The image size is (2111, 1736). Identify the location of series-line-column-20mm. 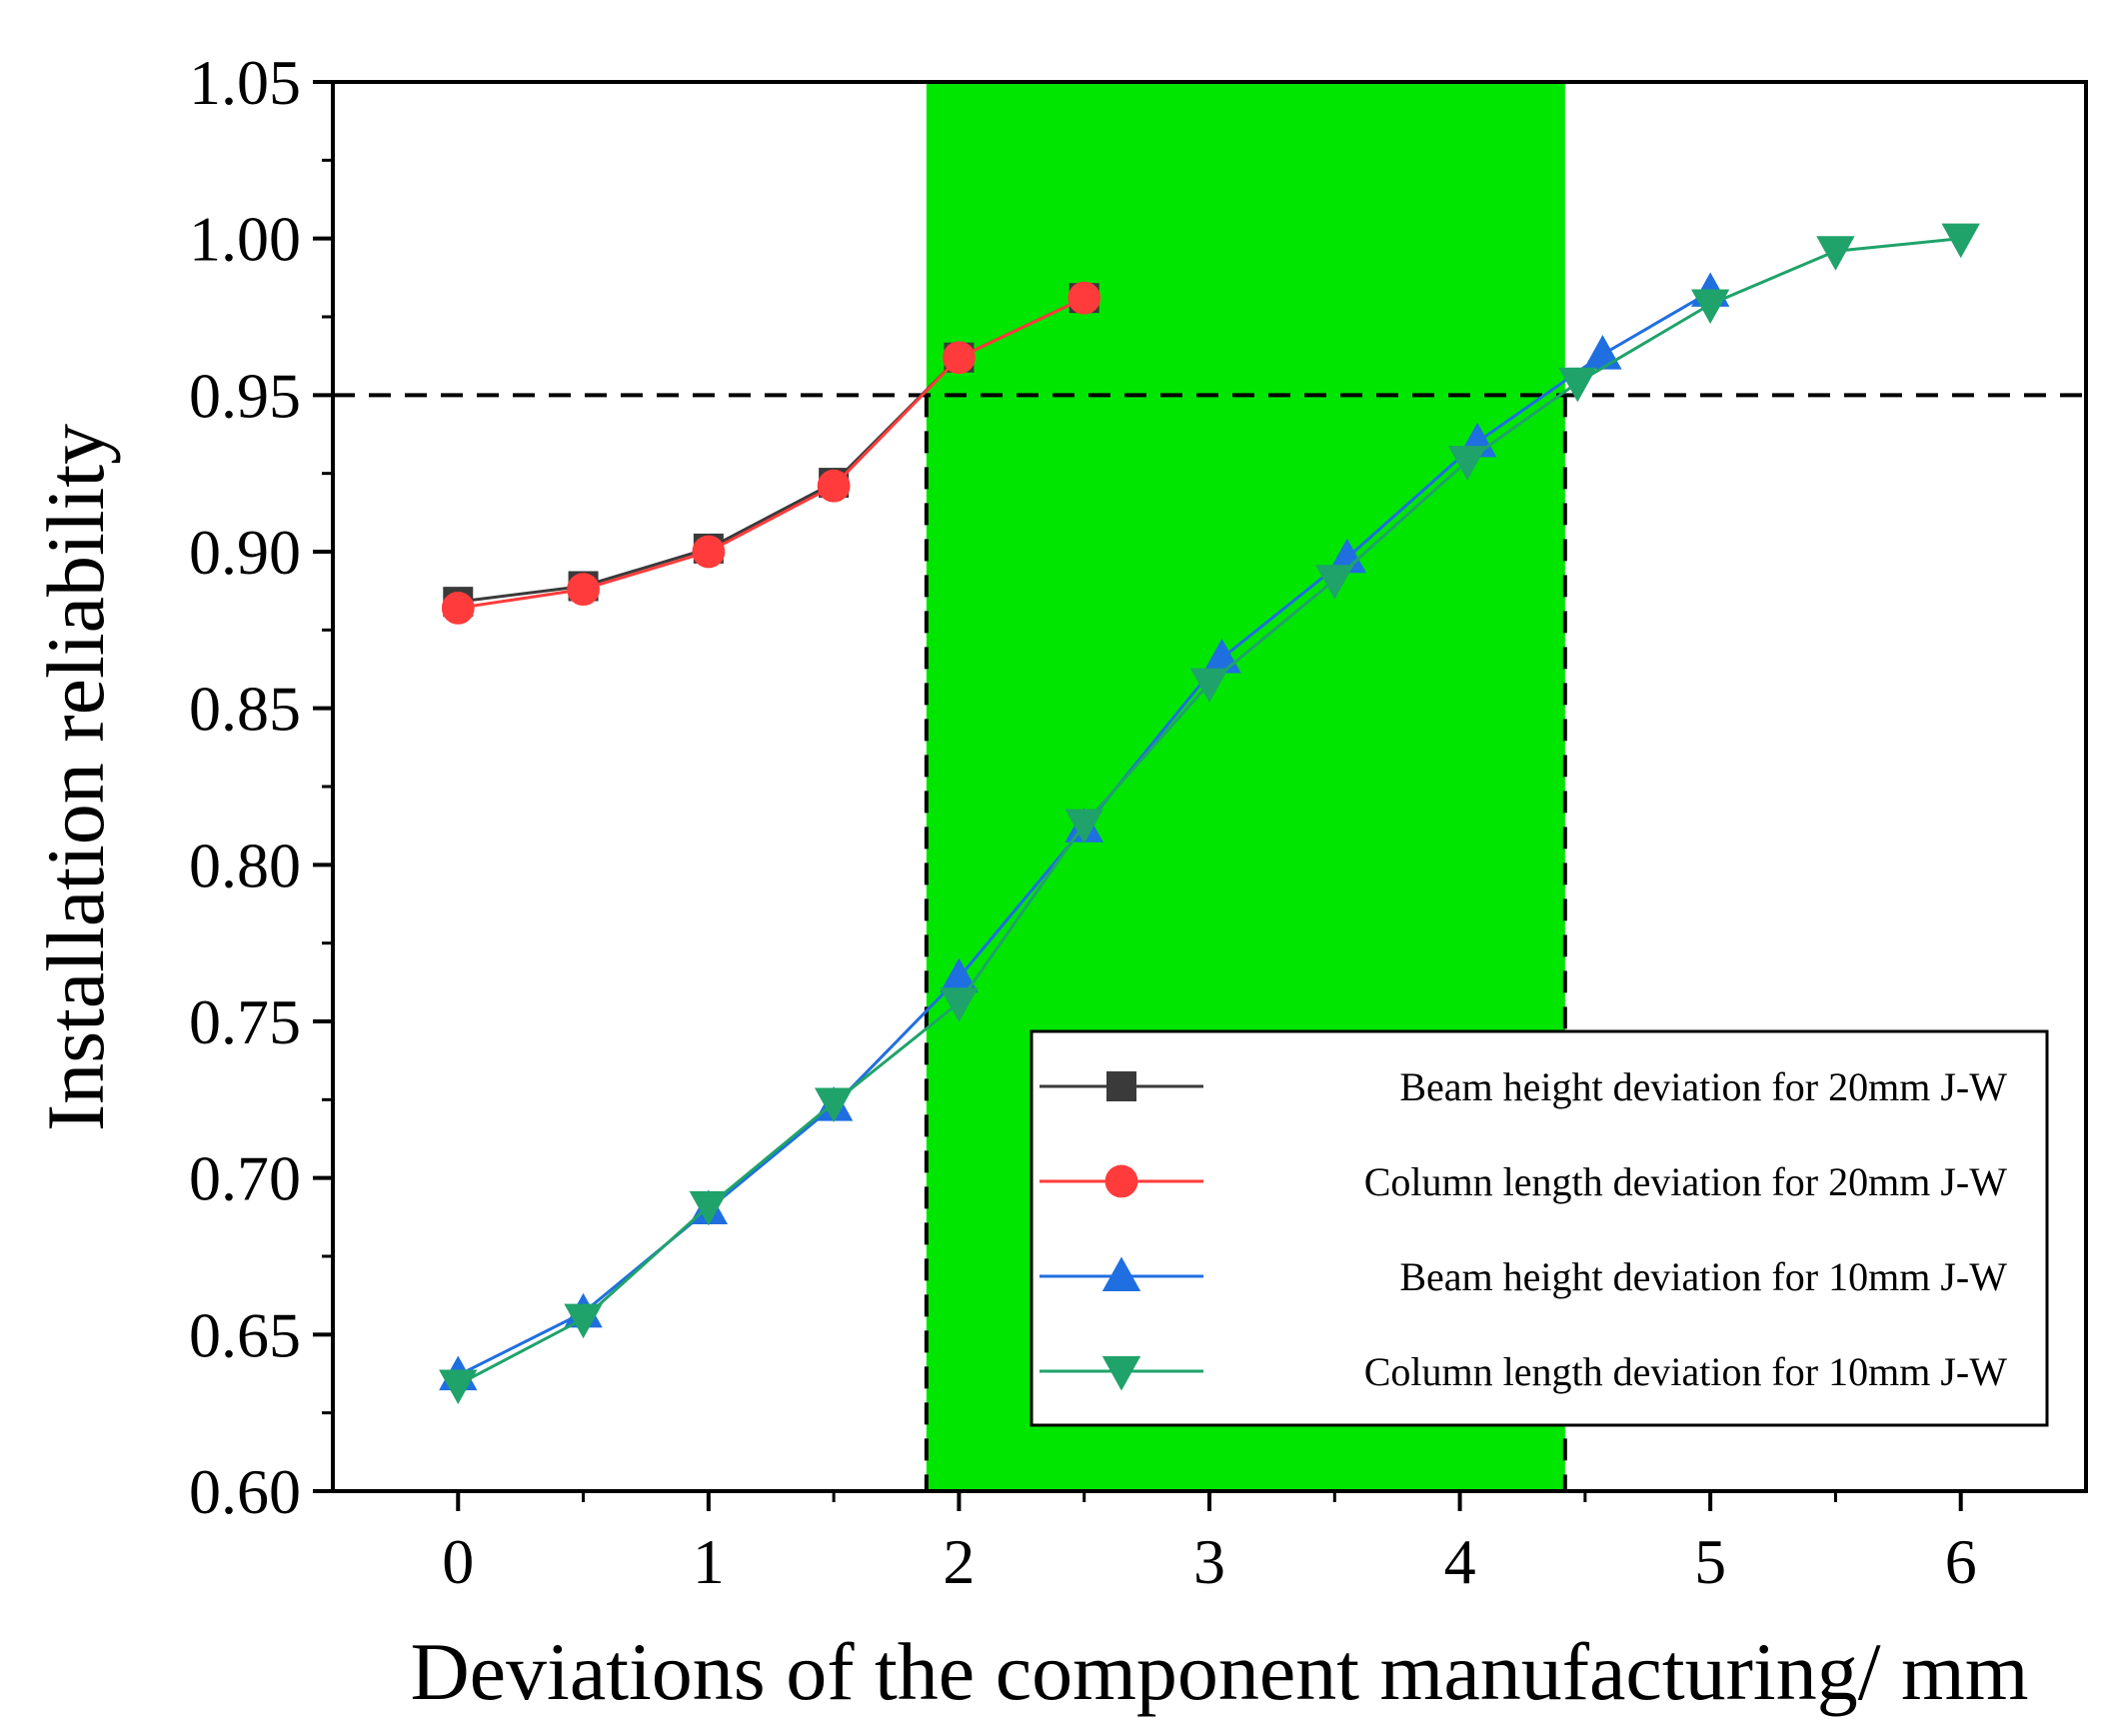
(771, 453).